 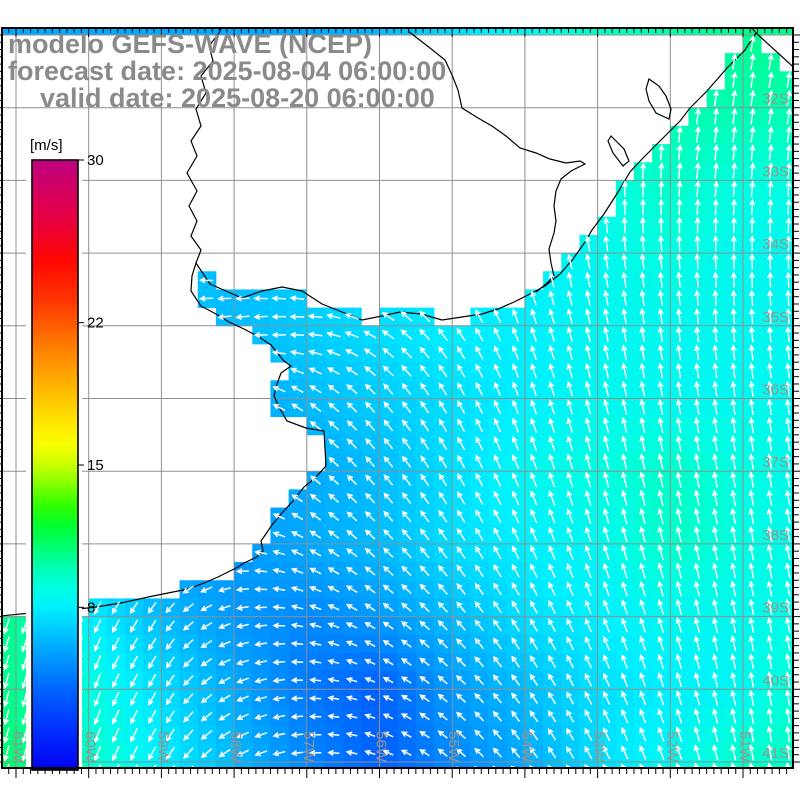 What do you see at coordinates (55, 465) in the screenshot?
I see `colorbar-gradient` at bounding box center [55, 465].